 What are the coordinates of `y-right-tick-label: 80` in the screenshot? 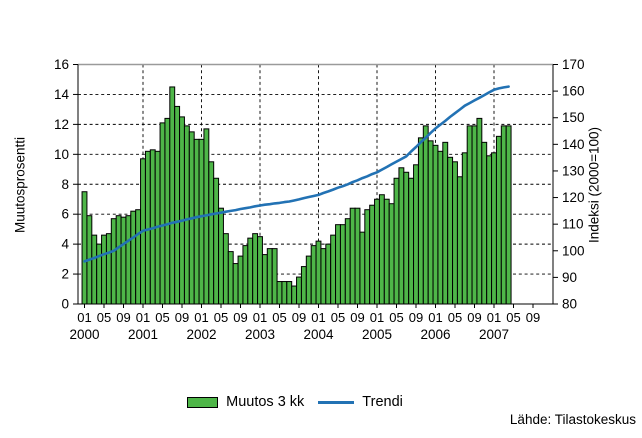 It's located at (569, 304).